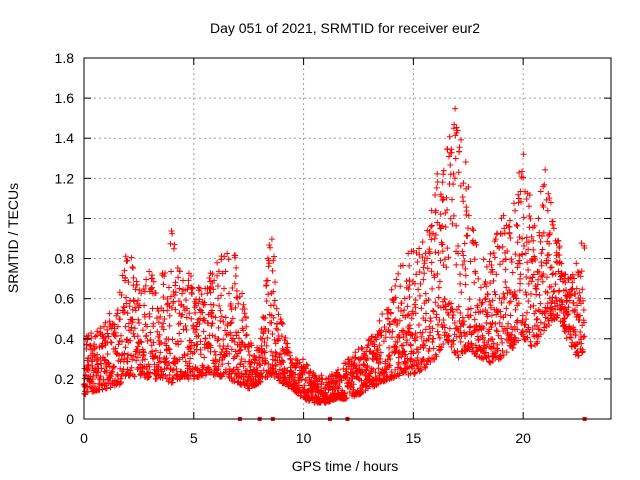 Image resolution: width=640 pixels, height=480 pixels. Describe the element at coordinates (304, 438) in the screenshot. I see `x-tick-label: 10` at that location.